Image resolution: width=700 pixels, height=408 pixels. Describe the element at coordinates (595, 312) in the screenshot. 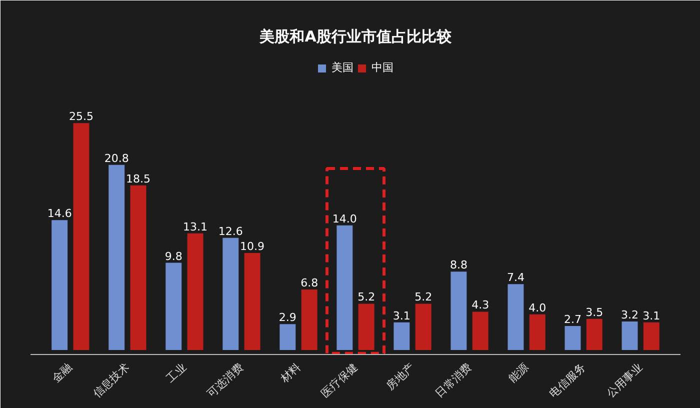

I see `data-label: 3.5` at that location.